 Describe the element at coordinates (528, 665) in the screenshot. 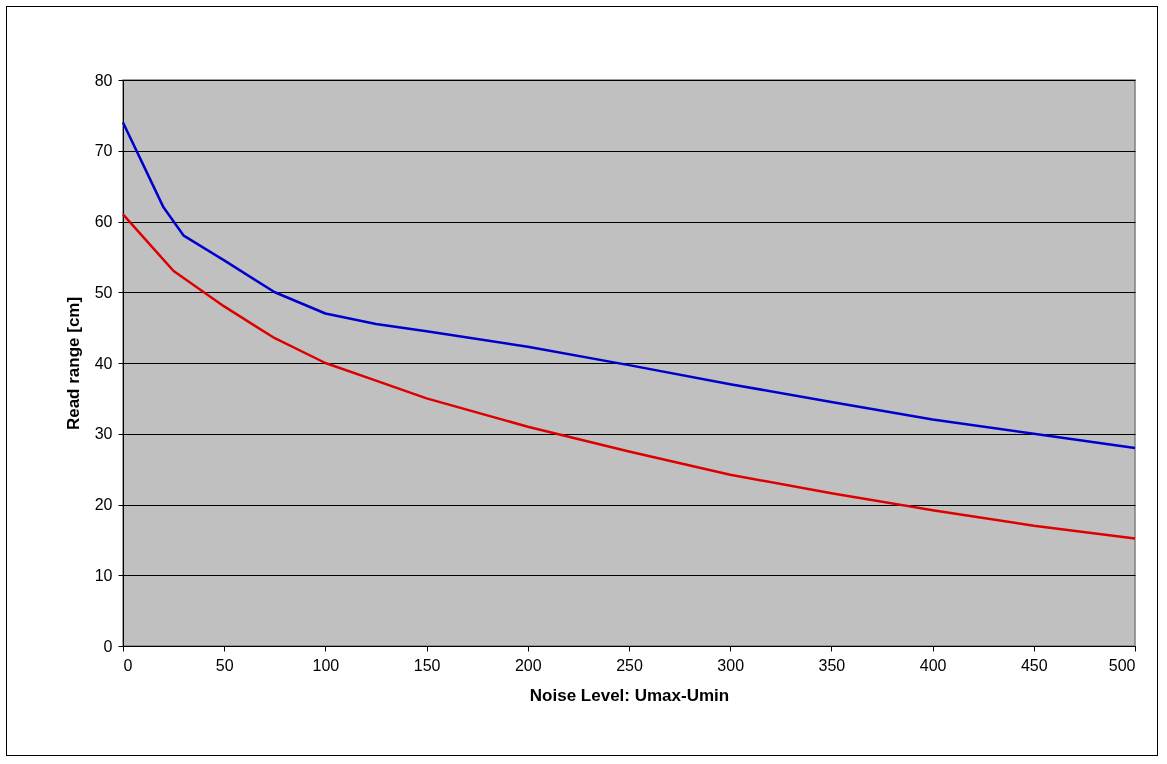

I see `x-tick-label: 200` at that location.